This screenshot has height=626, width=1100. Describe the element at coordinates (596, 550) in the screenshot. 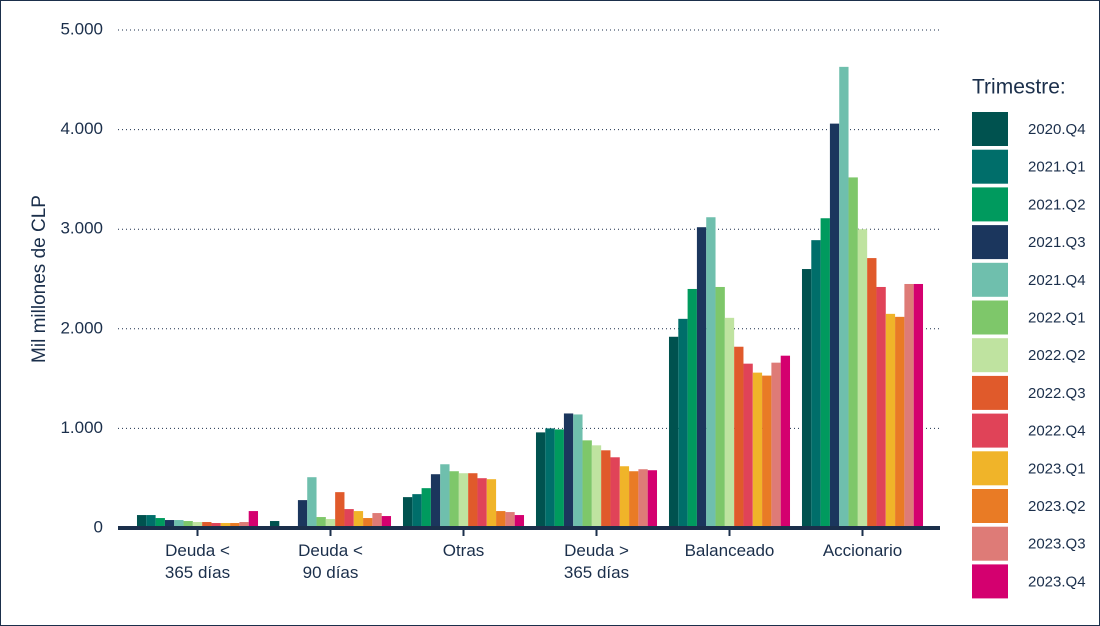

I see `x-tick-line: Deuda >` at that location.